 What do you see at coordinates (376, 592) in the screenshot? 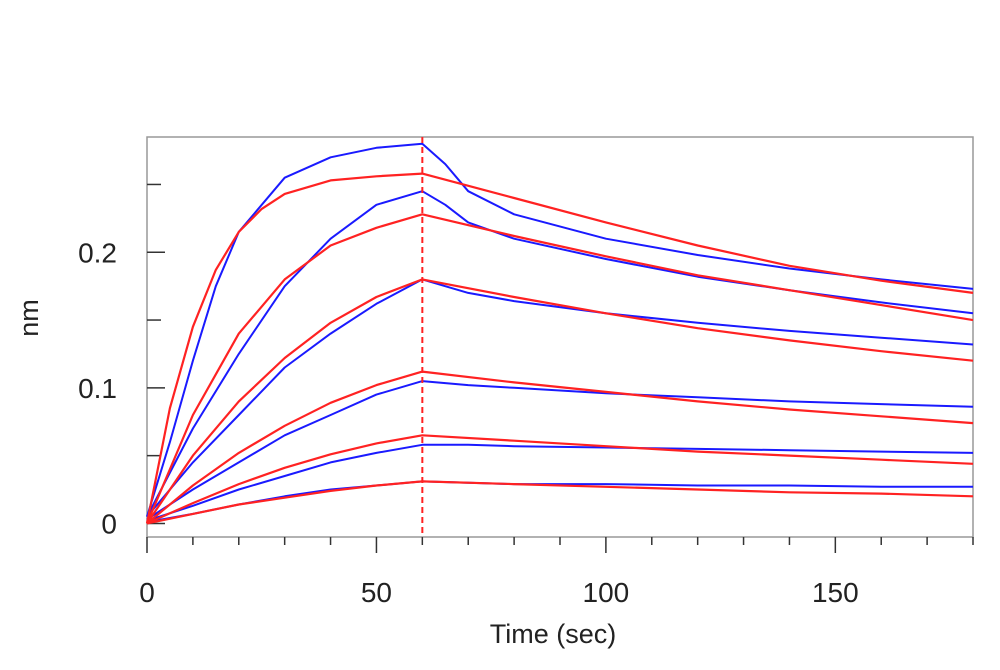
I see `x-tick-label: 50` at bounding box center [376, 592].